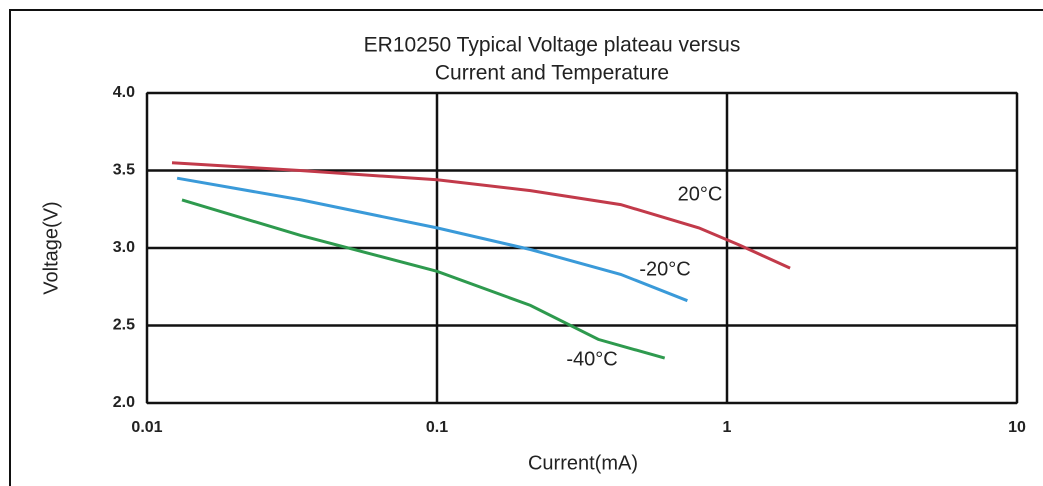  Describe the element at coordinates (124, 402) in the screenshot. I see `y-tick-label: 2.0` at that location.